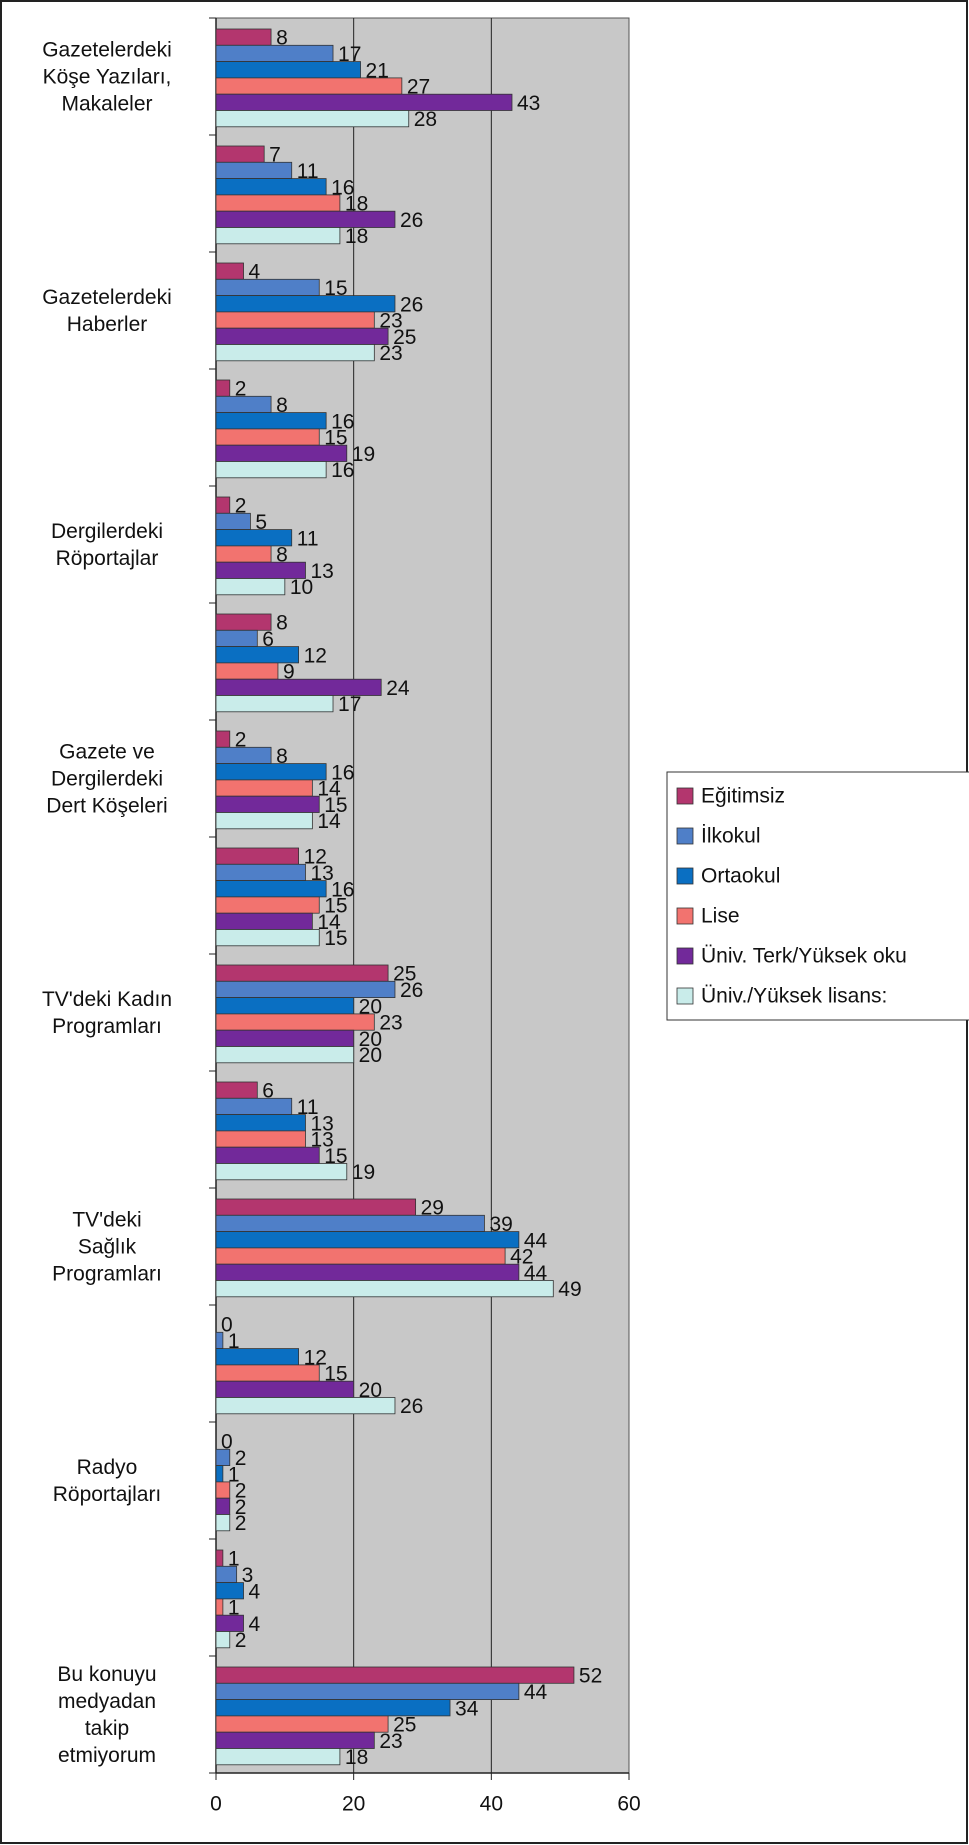 The width and height of the screenshot is (969, 1845). I want to click on value-label: 7, so click(275, 155).